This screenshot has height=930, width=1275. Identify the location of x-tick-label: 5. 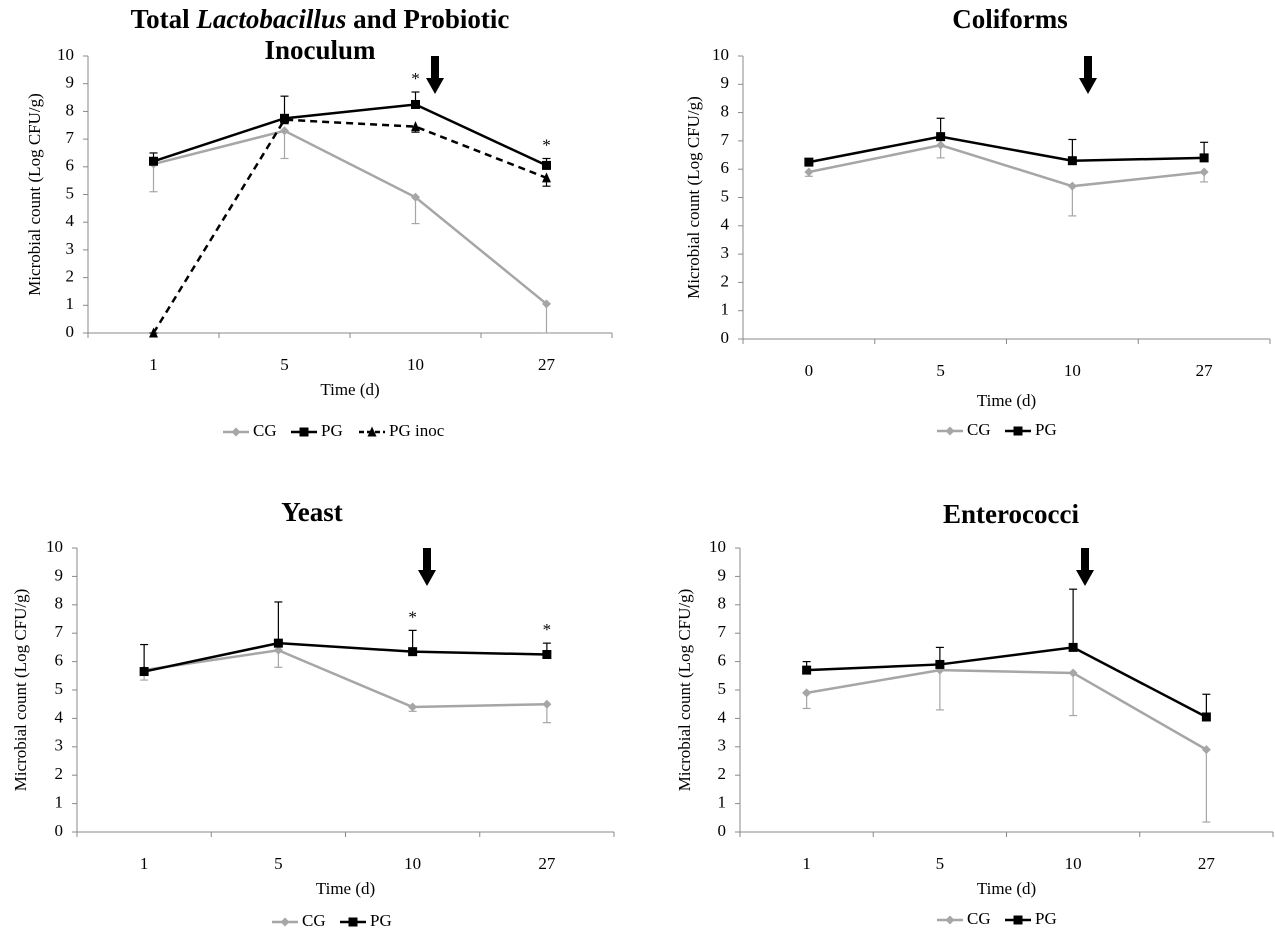
(940, 863).